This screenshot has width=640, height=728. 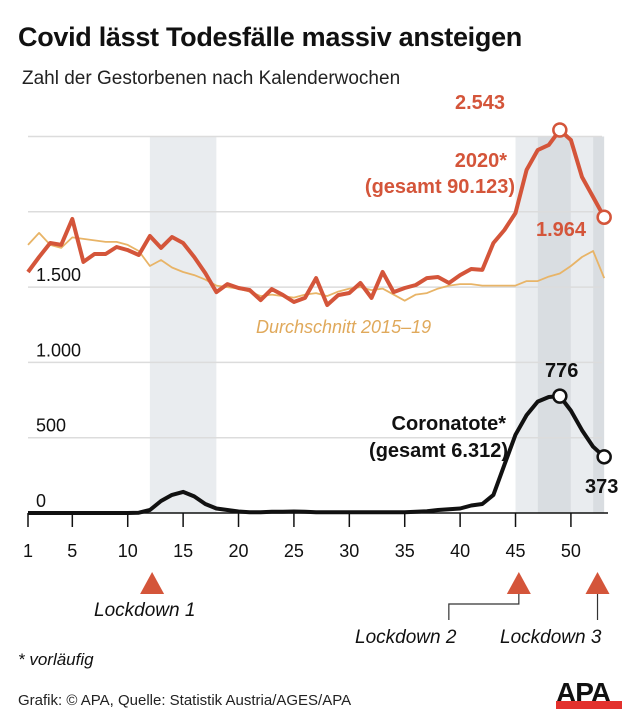 I want to click on y-tick-label: 500, so click(x=51, y=426).